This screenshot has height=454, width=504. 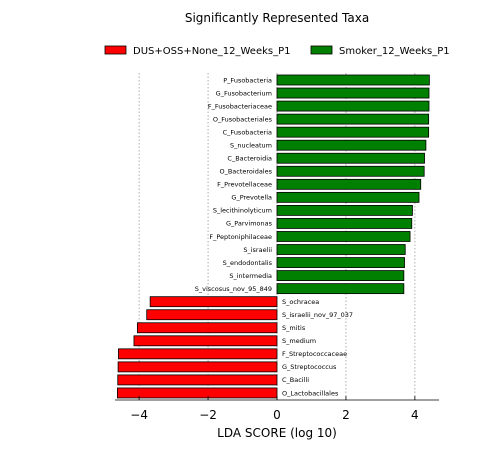 What do you see at coordinates (415, 415) in the screenshot?
I see `x-tick-label: 4` at bounding box center [415, 415].